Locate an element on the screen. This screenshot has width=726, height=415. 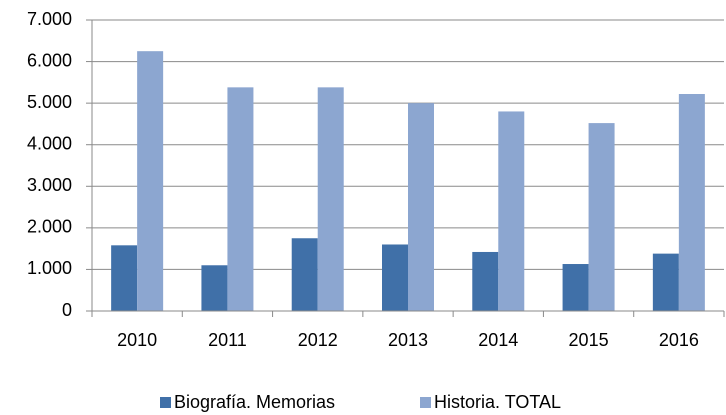
x-tick-label: 2010 is located at coordinates (137, 340).